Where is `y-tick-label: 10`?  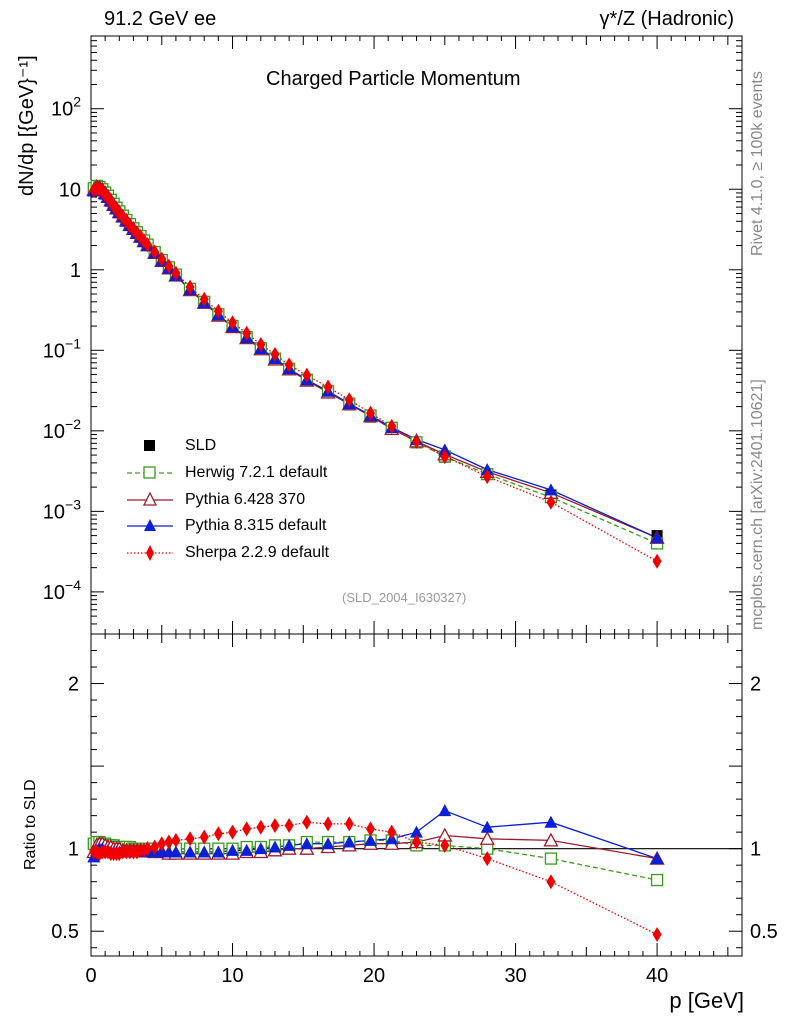
y-tick-label: 10 is located at coordinates (70, 190).